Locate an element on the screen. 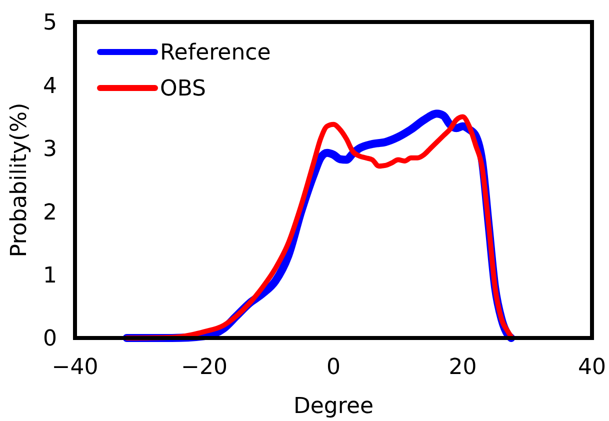  legend-label: OBS is located at coordinates (183, 89).